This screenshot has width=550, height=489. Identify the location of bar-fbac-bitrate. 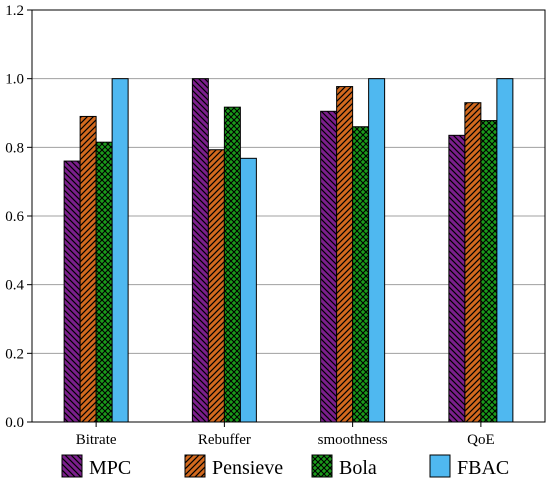
(120, 250).